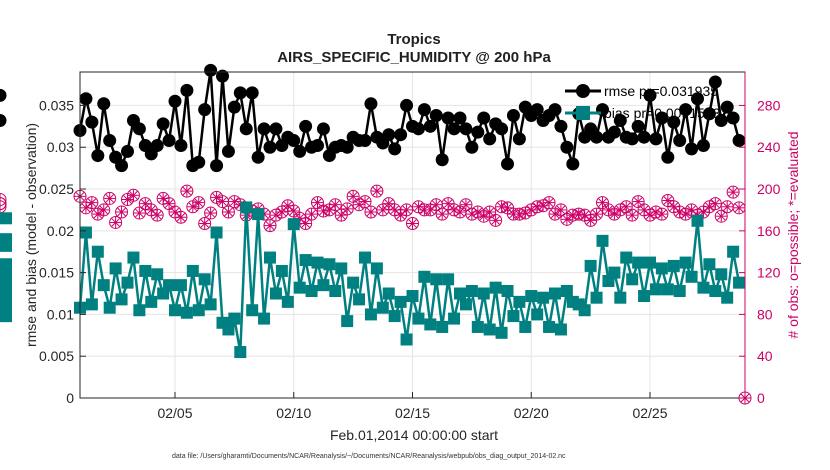 Image resolution: width=830 pixels, height=470 pixels. What do you see at coordinates (413, 39) in the screenshot?
I see `chart-title: Tropics` at bounding box center [413, 39].